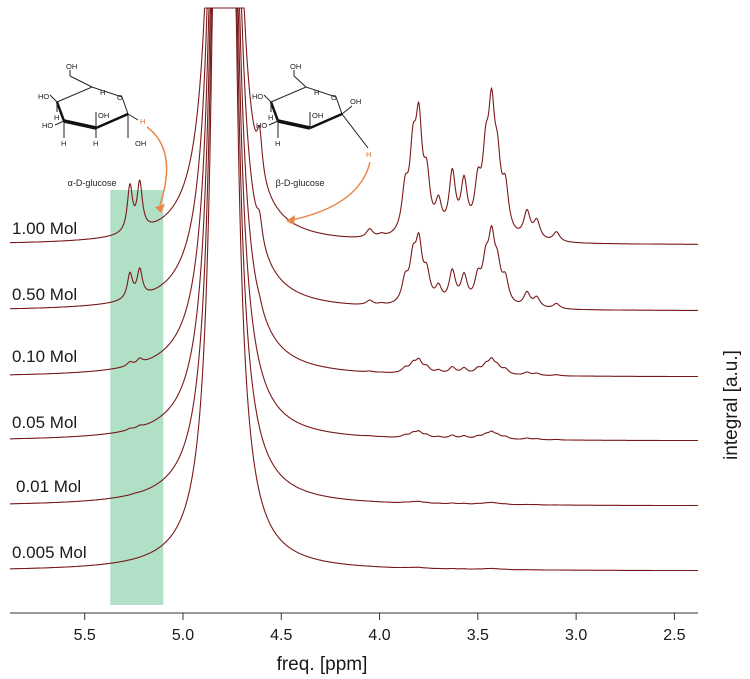 Image resolution: width=750 pixels, height=679 pixels. What do you see at coordinates (92, 183) in the screenshot?
I see `alpha-glucose-label: α-D-glucose` at bounding box center [92, 183].